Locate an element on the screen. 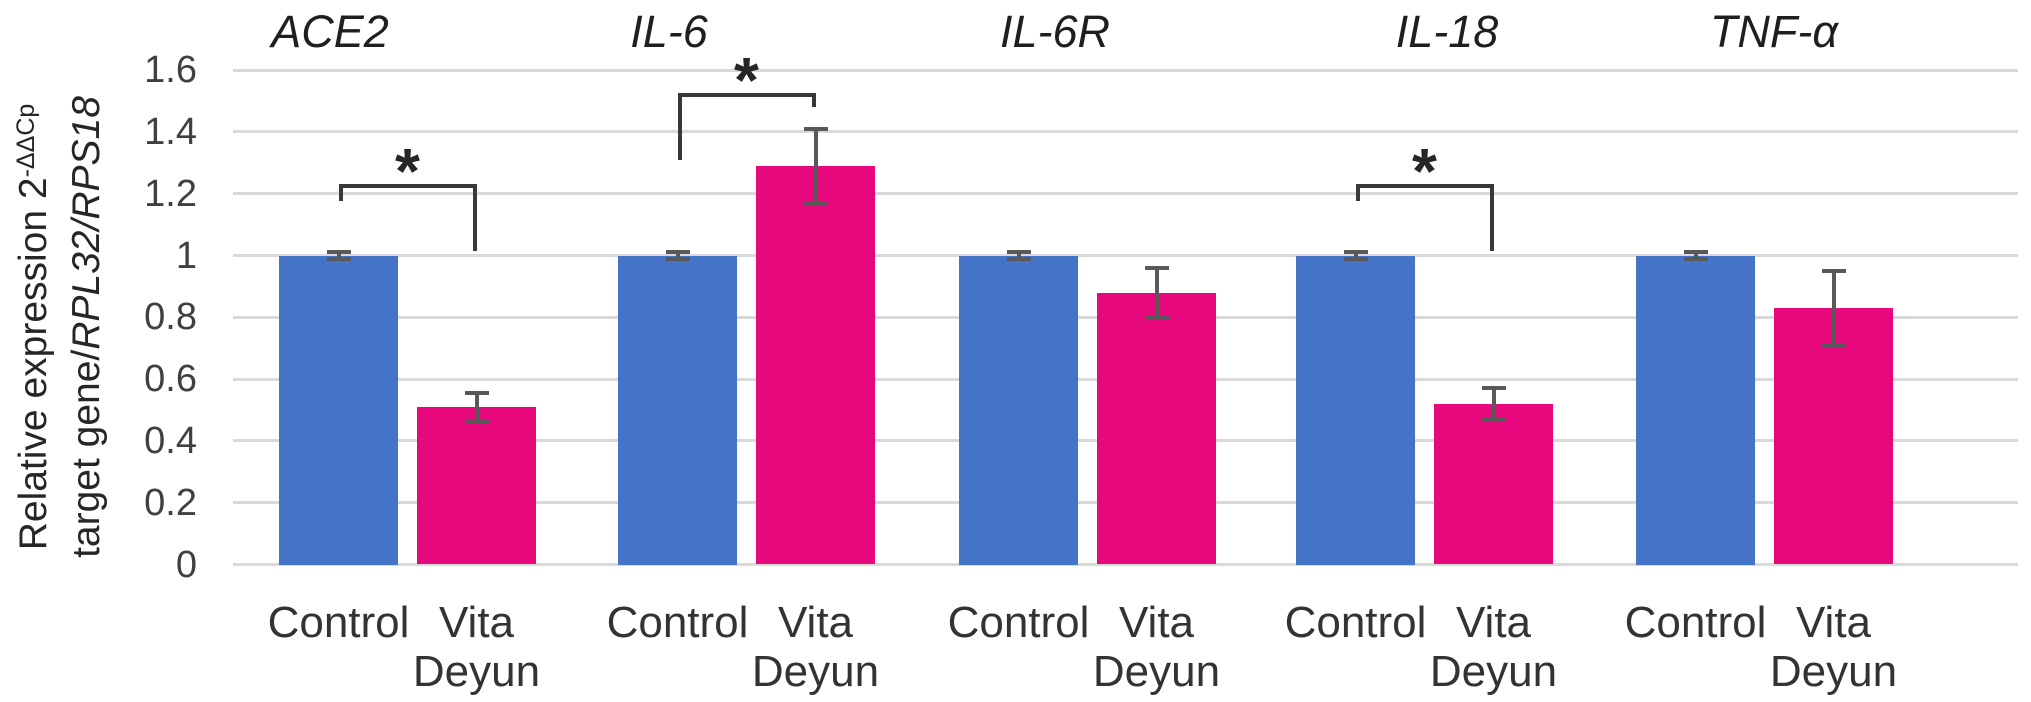  category-title-4: IL-18 is located at coordinates (1447, 31).